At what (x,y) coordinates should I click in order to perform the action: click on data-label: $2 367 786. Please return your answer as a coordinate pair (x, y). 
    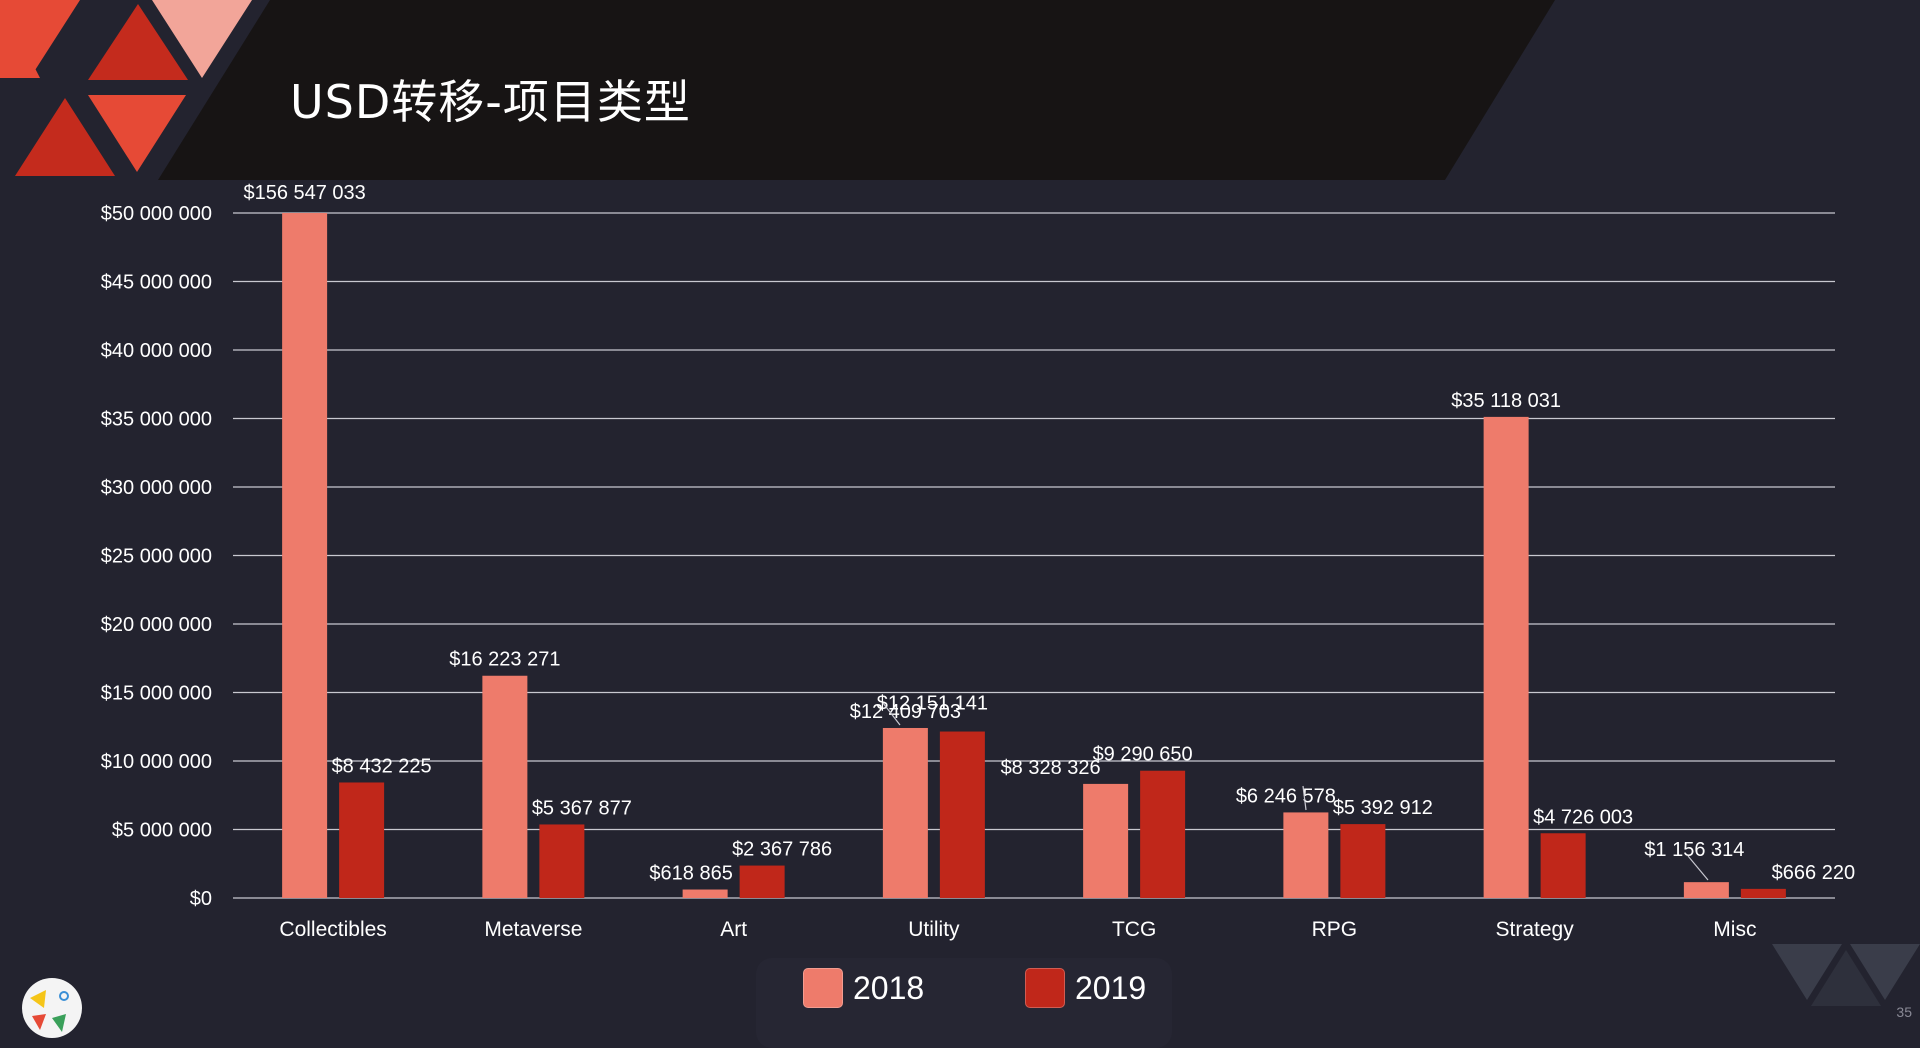
    Looking at the image, I should click on (782, 850).